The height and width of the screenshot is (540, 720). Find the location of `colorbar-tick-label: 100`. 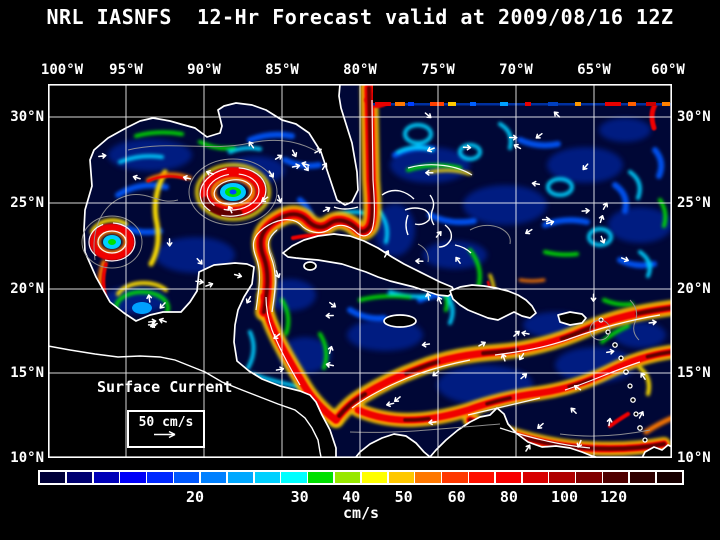

colorbar-tick-label: 100 is located at coordinates (564, 497).